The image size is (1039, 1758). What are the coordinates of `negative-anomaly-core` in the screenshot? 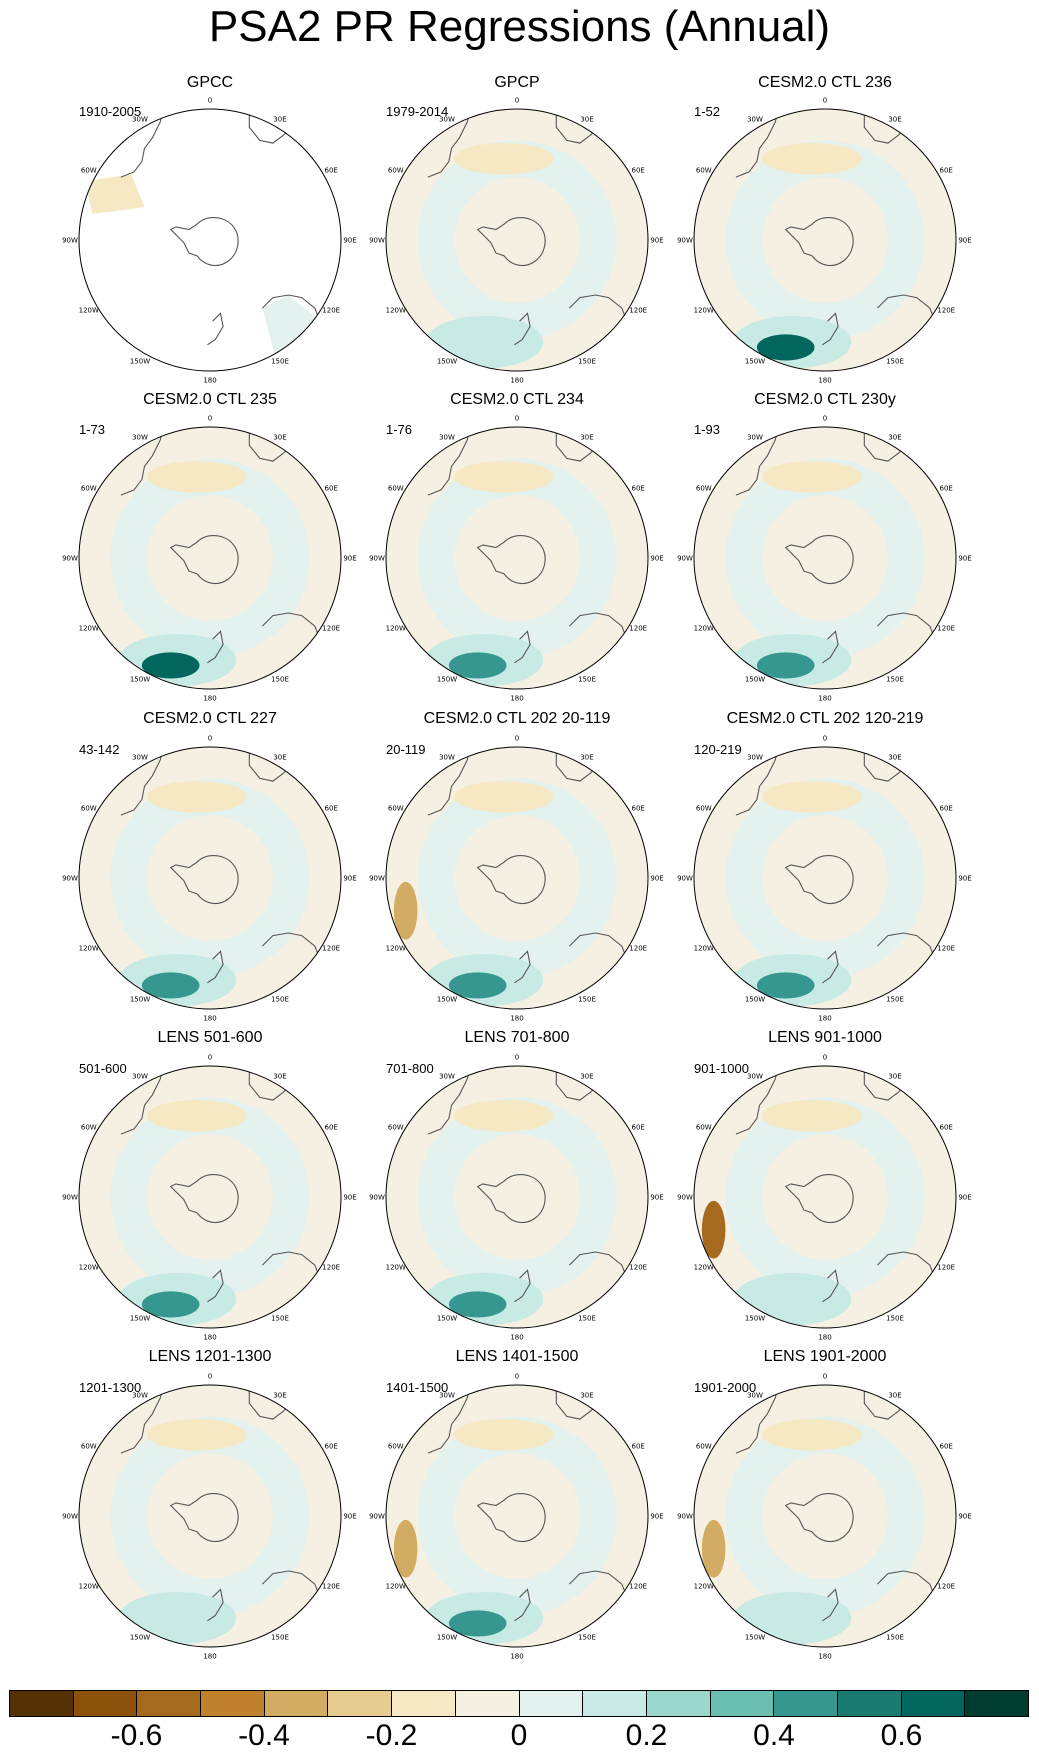 It's located at (713, 1548).